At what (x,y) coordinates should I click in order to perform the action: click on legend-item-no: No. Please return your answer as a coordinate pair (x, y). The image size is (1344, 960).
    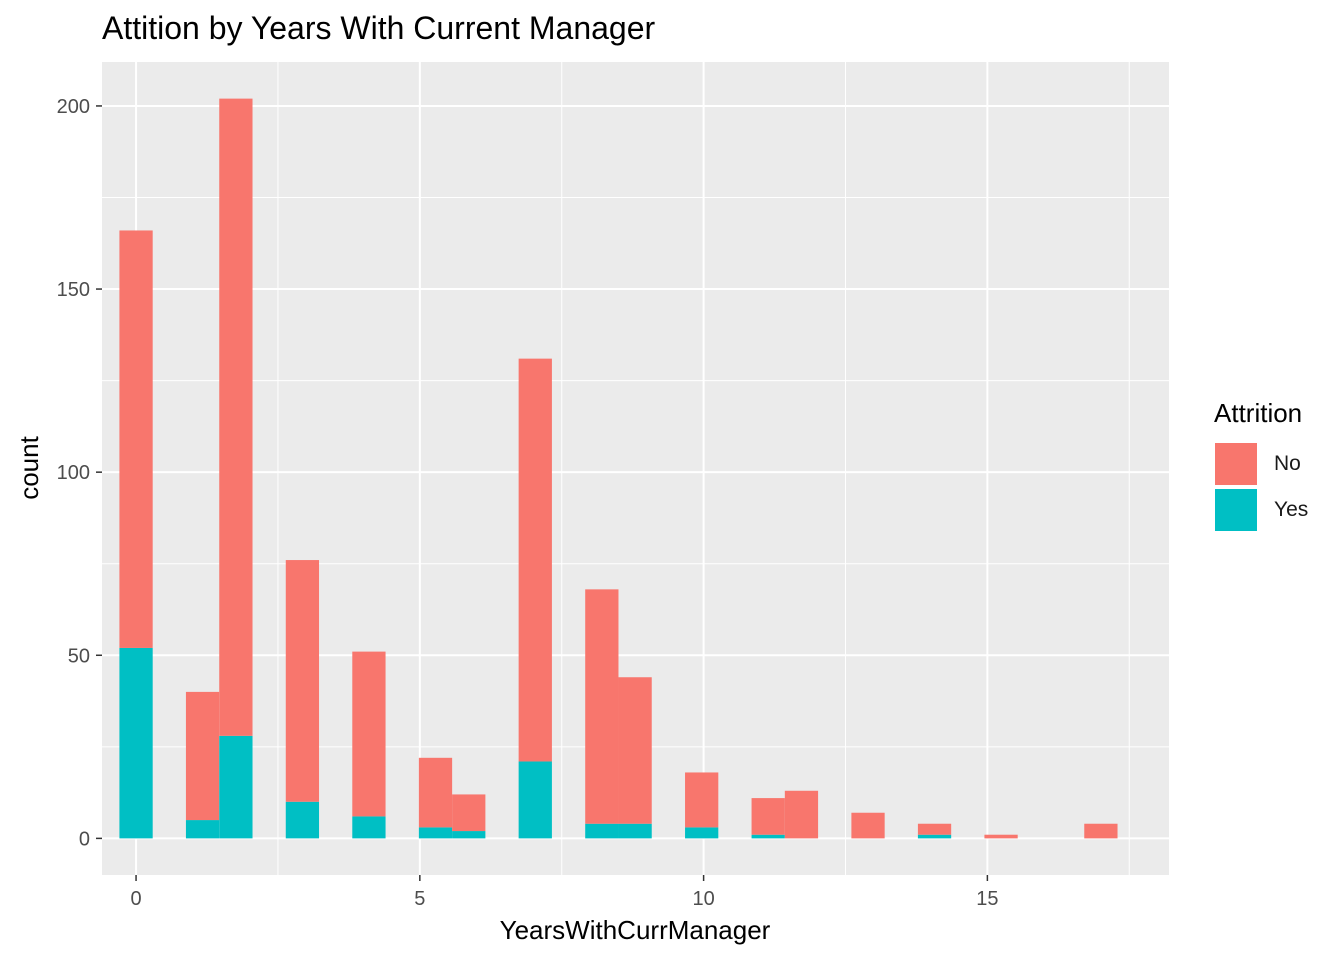
    Looking at the image, I should click on (1261, 464).